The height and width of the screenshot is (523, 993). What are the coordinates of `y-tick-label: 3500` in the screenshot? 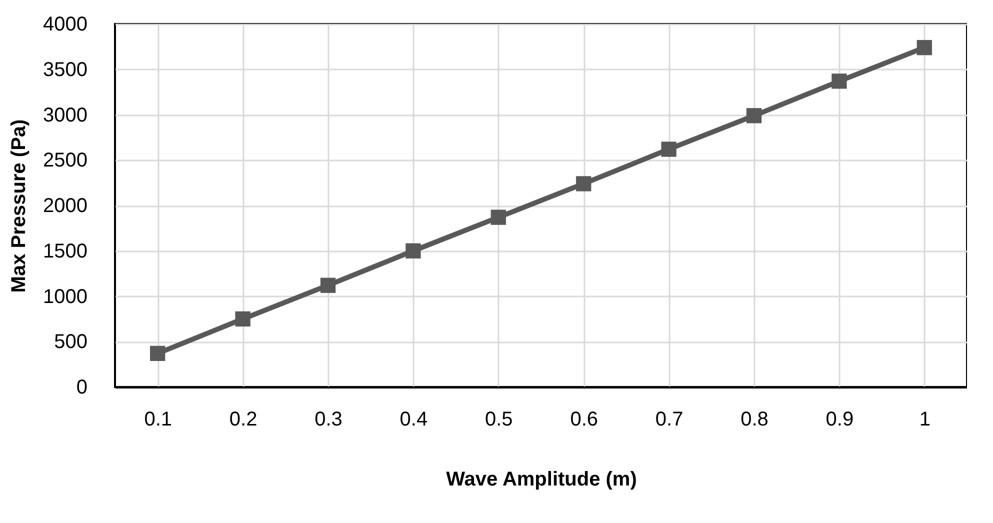 It's located at (65, 69).